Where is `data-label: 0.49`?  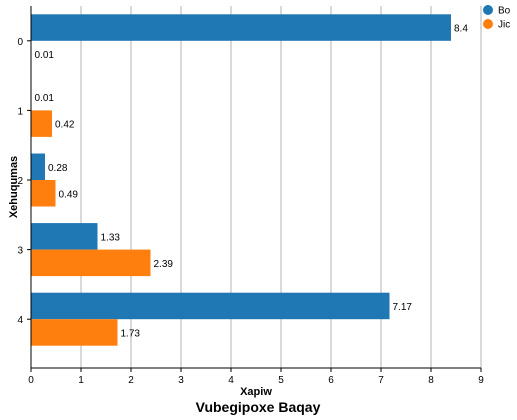
data-label: 0.49 is located at coordinates (69, 194).